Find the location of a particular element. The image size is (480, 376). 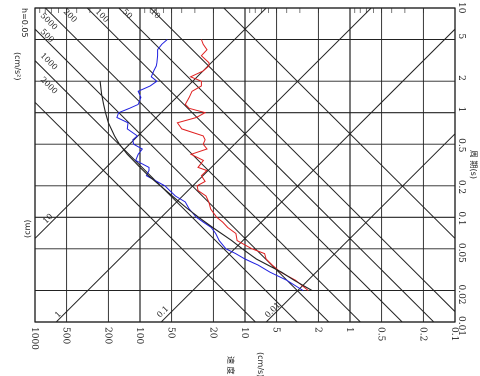

velocity-tick-label: 1 is located at coordinates (349, 330).